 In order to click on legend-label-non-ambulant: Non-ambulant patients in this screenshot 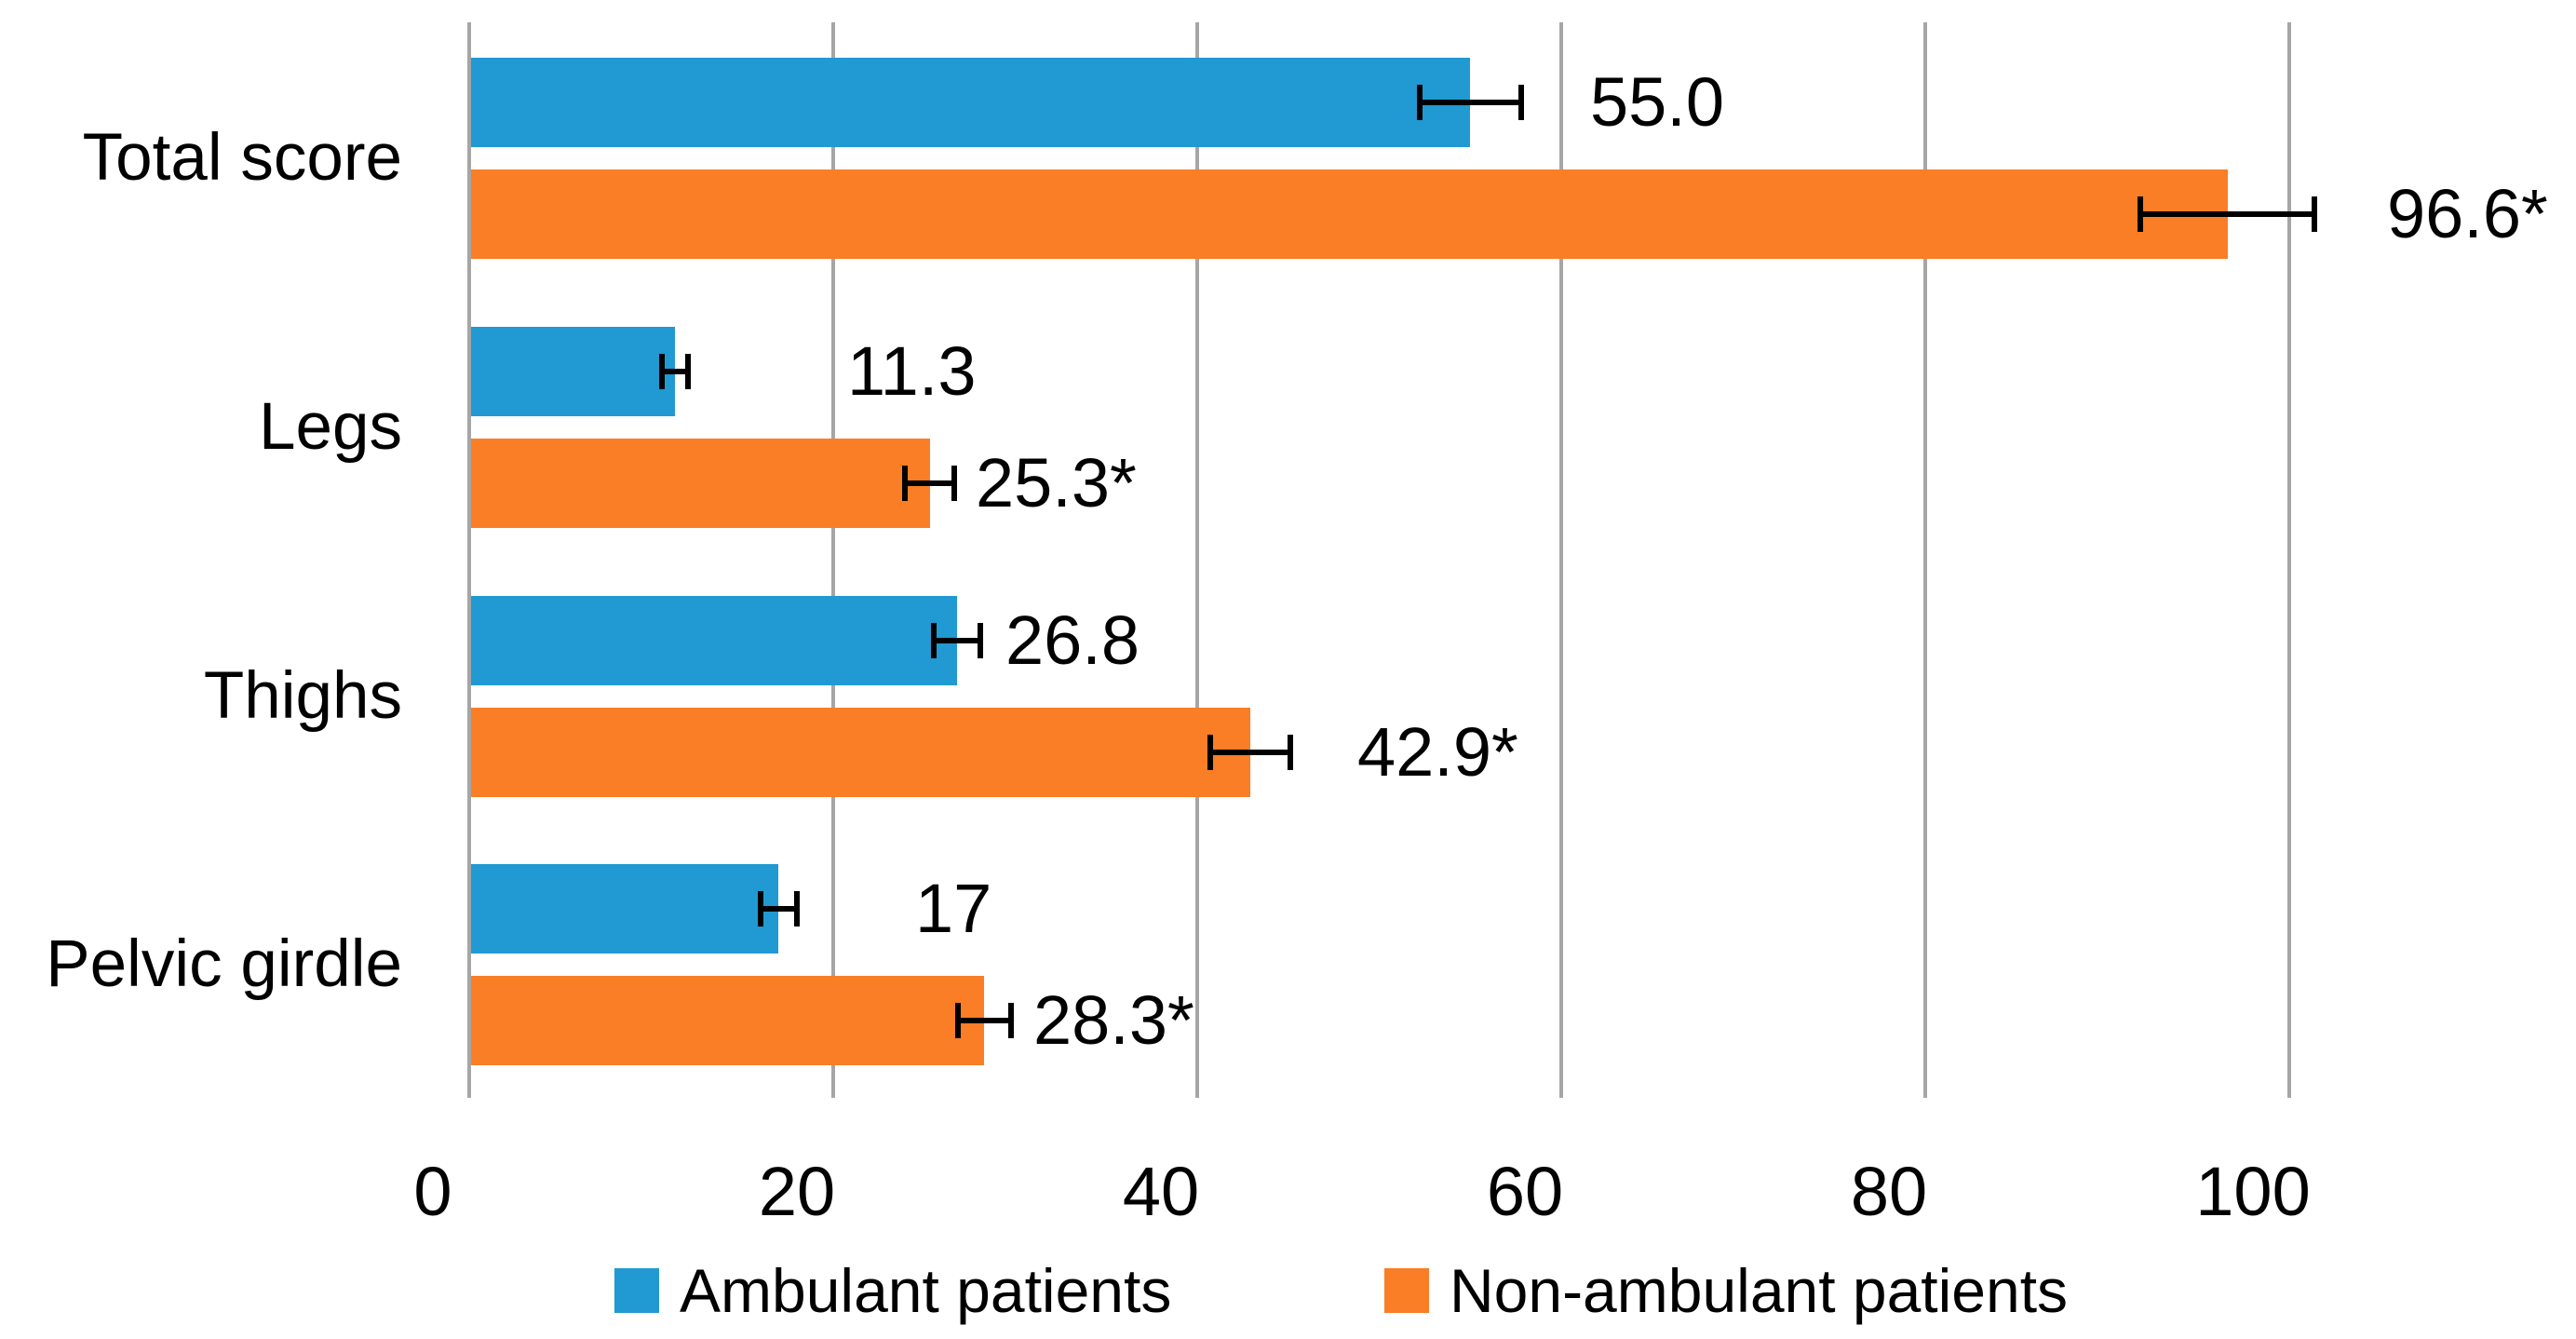, I will do `click(1759, 1290)`.